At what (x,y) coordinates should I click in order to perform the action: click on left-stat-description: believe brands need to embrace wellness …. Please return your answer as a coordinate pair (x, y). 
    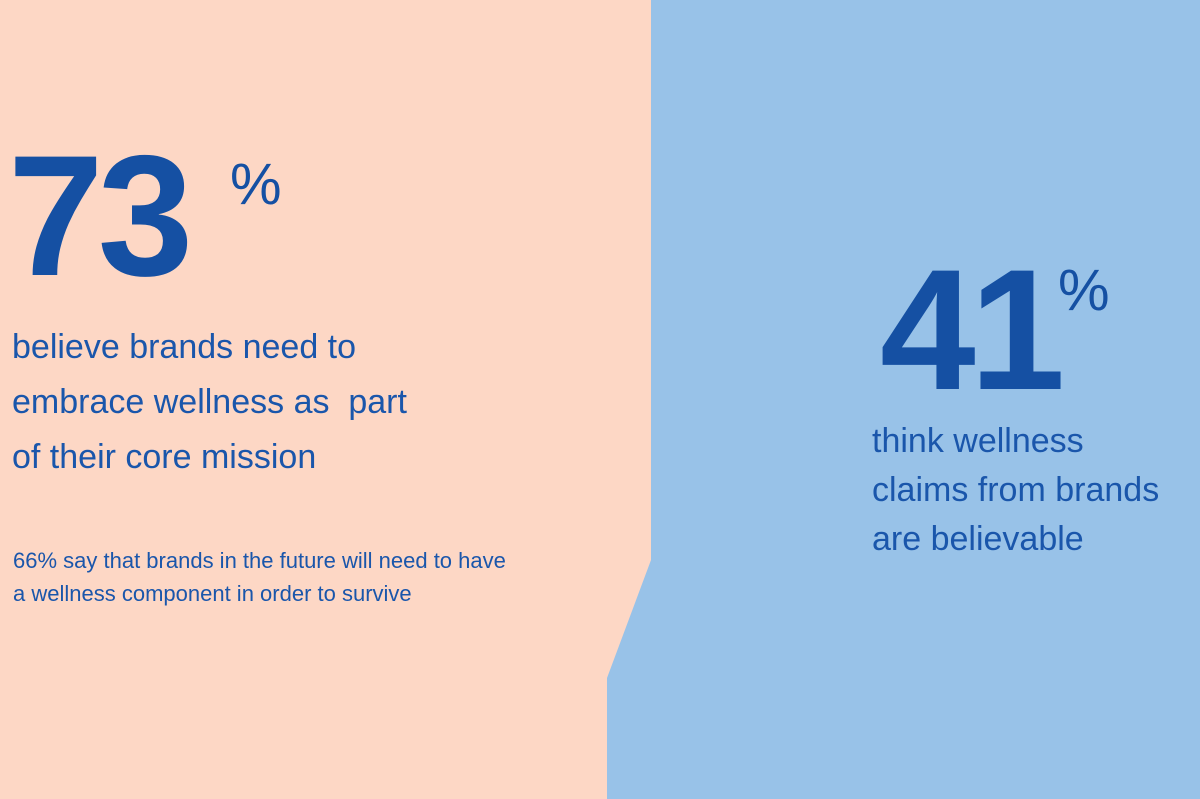
    Looking at the image, I should click on (312, 402).